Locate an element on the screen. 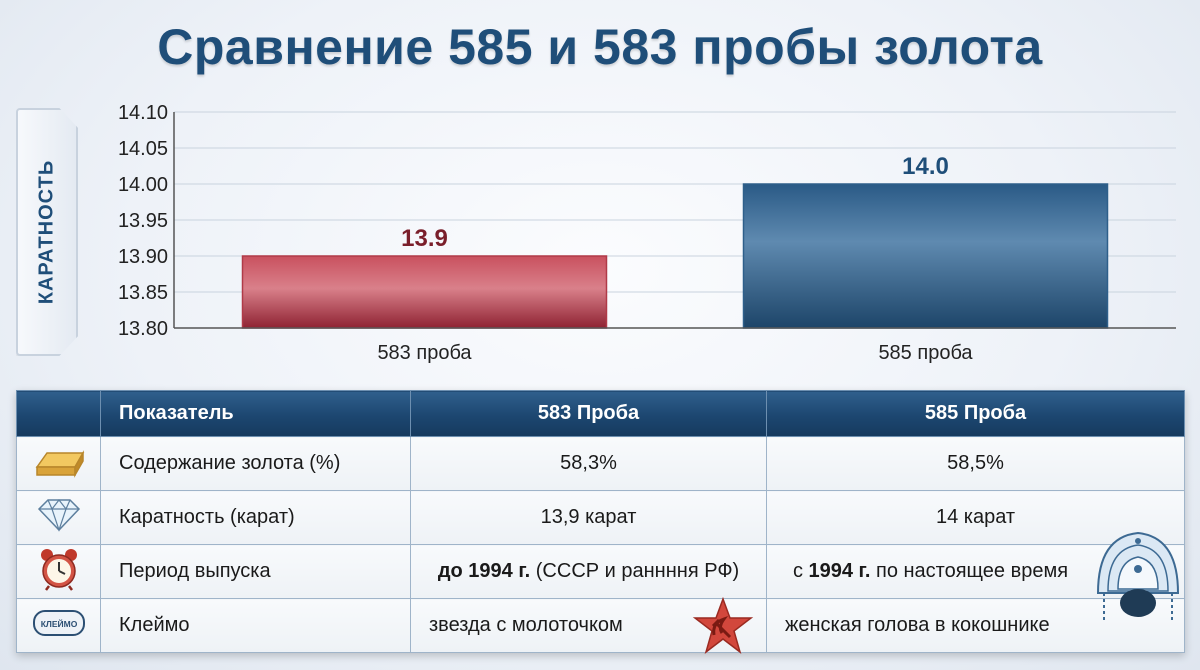  row-label: Клеймо is located at coordinates (255, 625).